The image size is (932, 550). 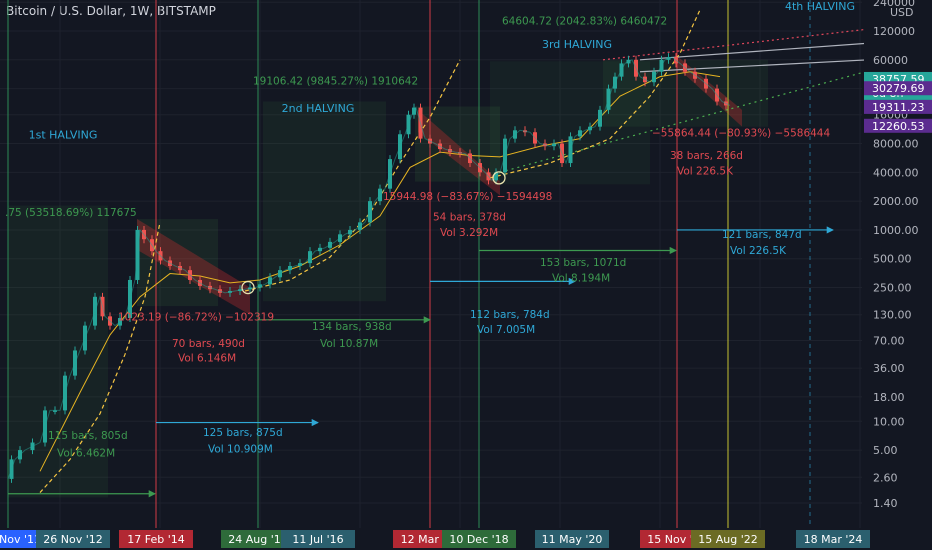 I want to click on y-tick-label: 240000, so click(x=894, y=4).